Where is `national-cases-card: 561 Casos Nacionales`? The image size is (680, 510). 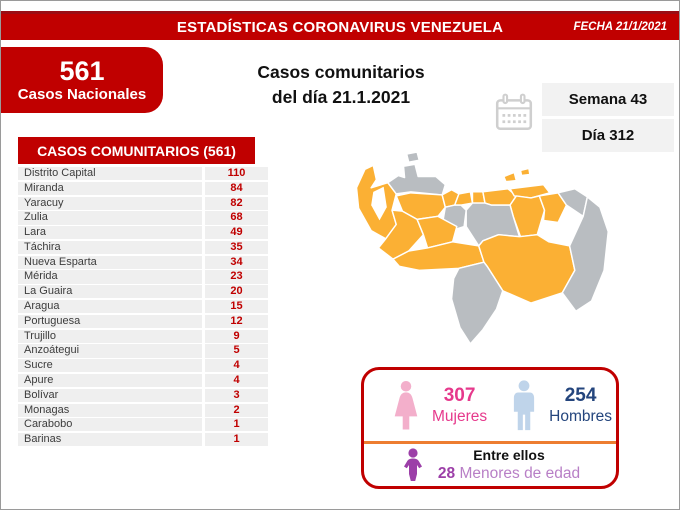
national-cases-card: 561 Casos Nacionales is located at coordinates (82, 80).